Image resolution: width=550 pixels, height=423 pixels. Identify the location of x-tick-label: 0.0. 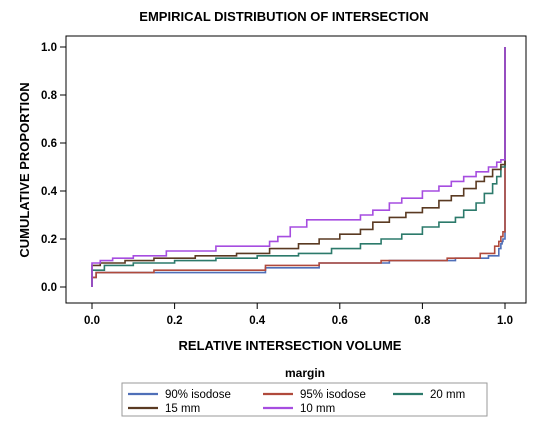
(92, 321).